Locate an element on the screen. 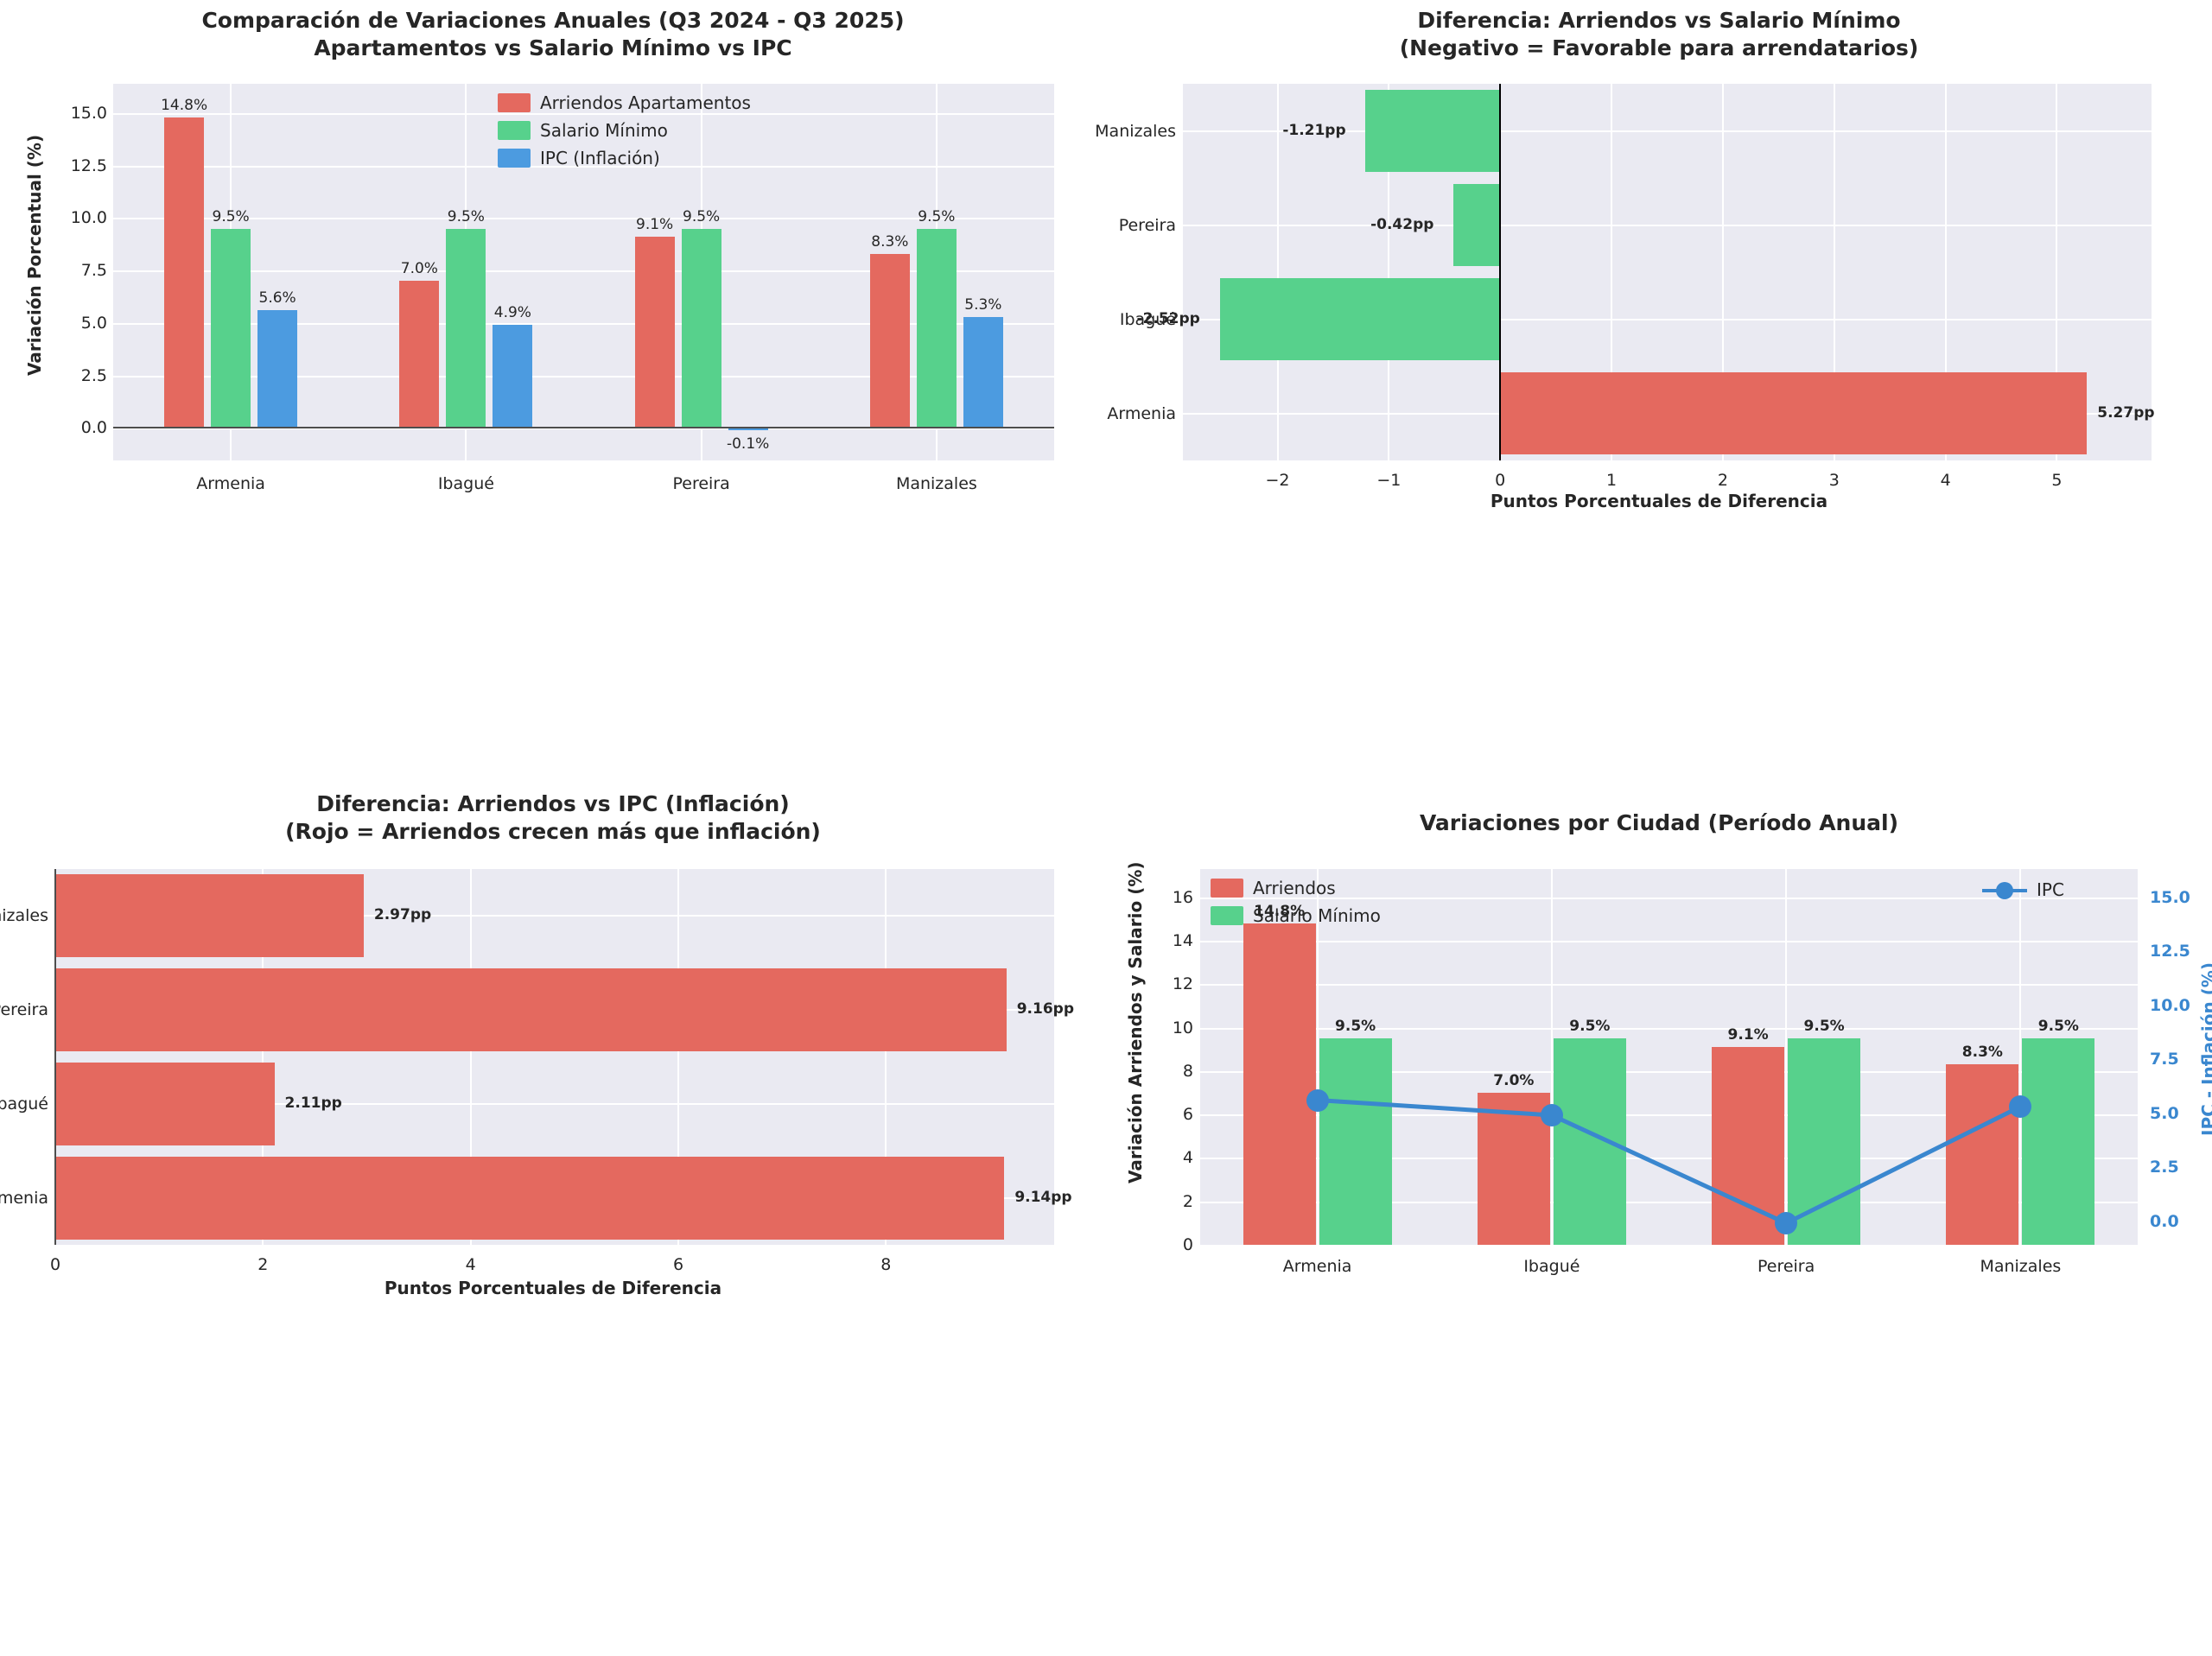  panel4-legend-item-1: Salario Mínimo is located at coordinates (1296, 916).